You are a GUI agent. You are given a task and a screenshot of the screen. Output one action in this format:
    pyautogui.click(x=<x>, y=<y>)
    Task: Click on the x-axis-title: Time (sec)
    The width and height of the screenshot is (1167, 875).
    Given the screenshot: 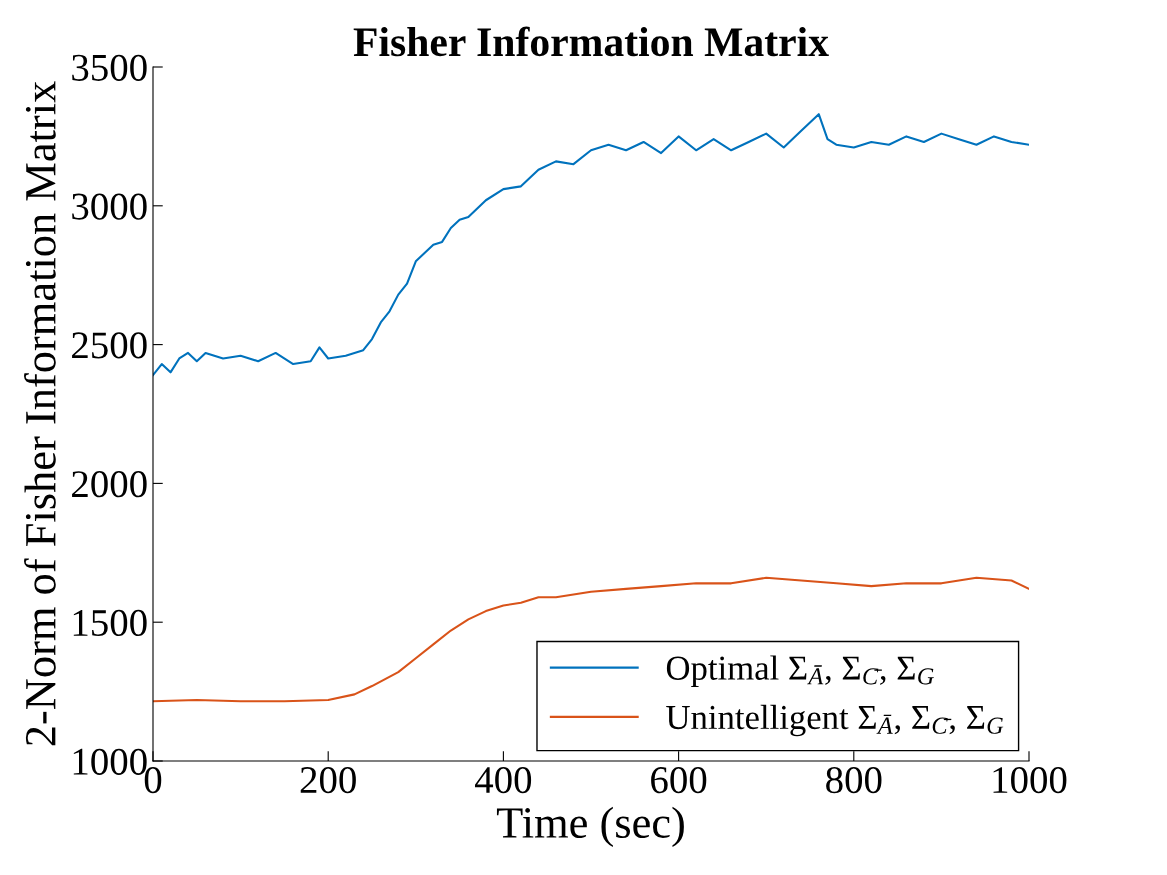 What is the action you would take?
    pyautogui.click(x=590, y=826)
    